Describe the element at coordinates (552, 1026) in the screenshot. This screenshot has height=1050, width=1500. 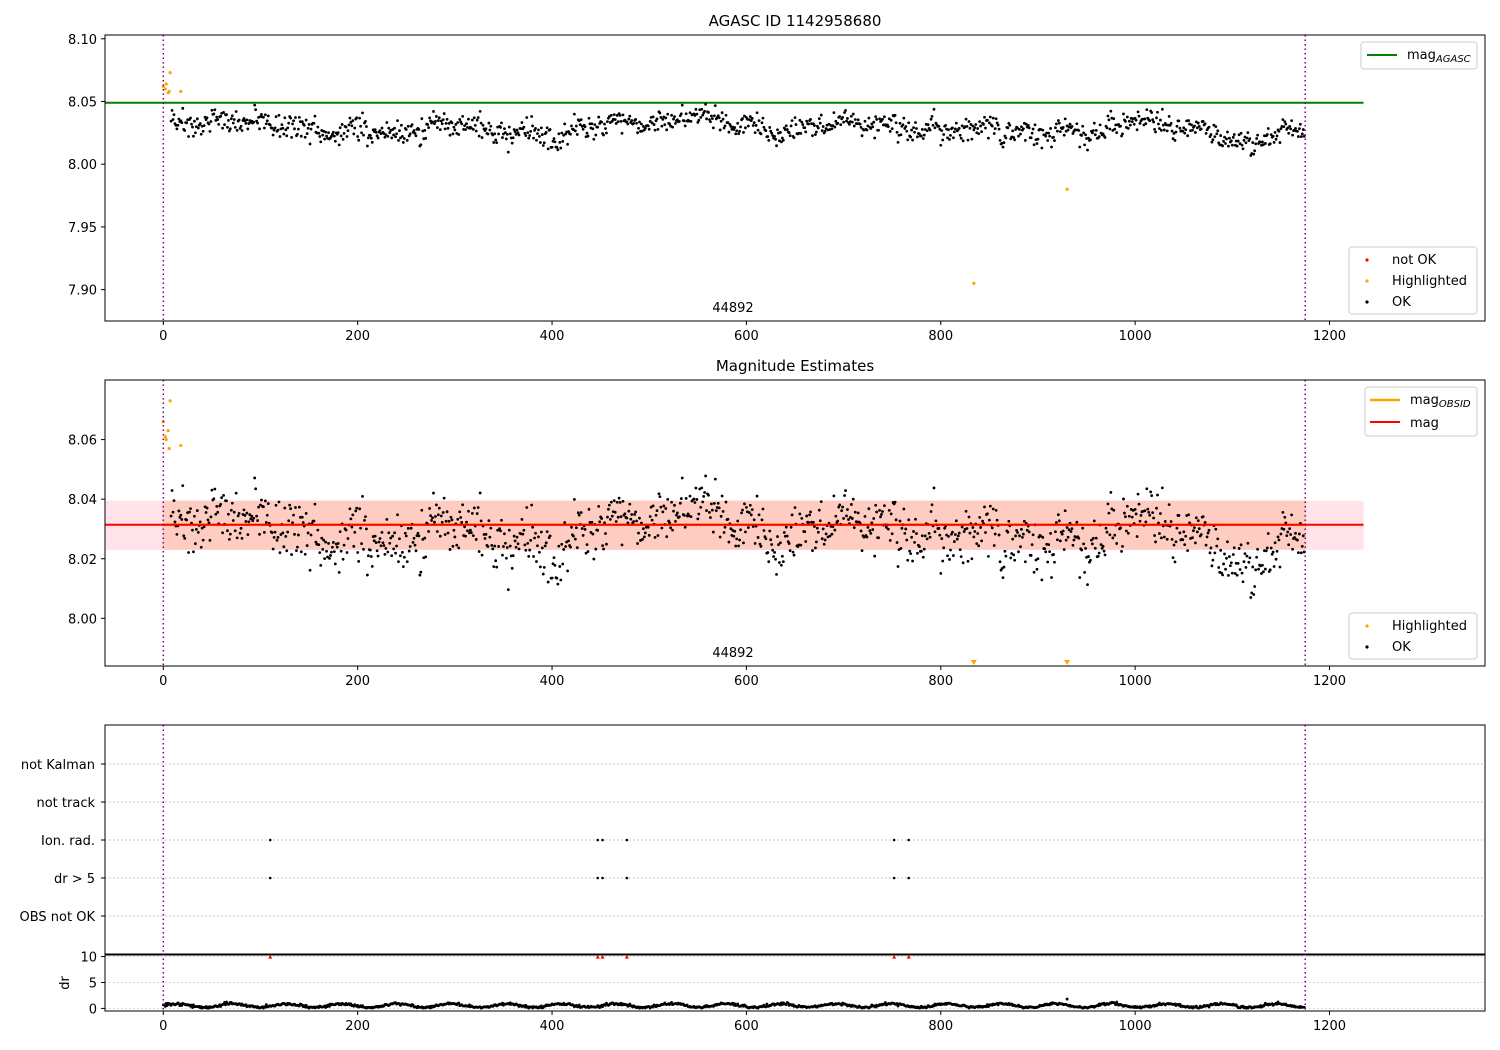
I see `x-tick-label: 400` at that location.